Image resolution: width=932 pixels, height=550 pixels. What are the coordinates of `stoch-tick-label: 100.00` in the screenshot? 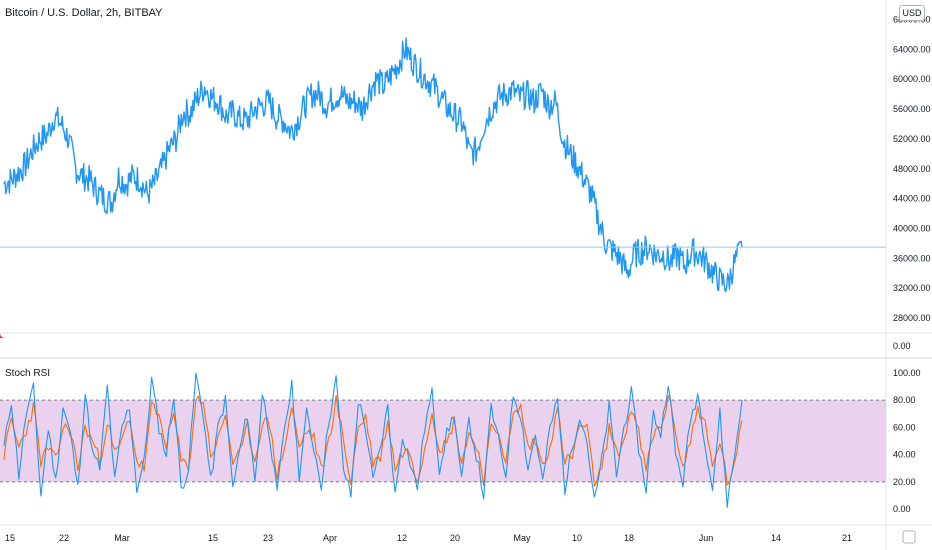 It's located at (907, 373).